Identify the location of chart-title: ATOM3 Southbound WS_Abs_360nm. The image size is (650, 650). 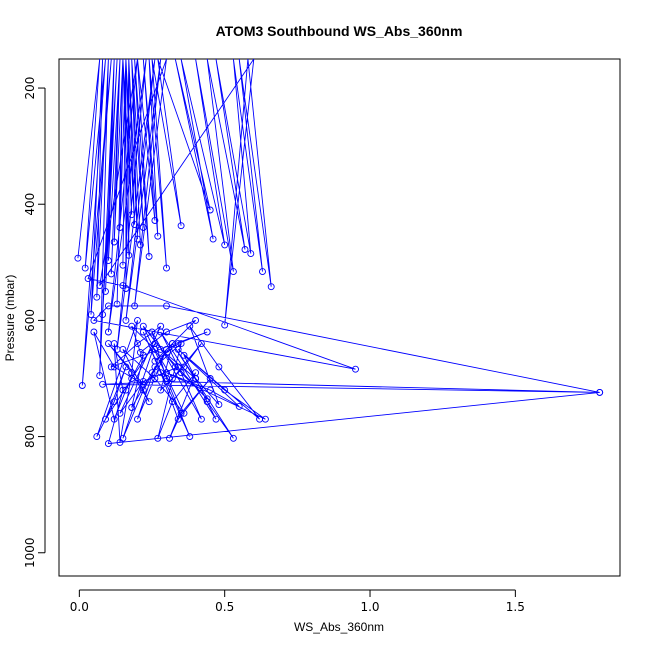
(339, 31).